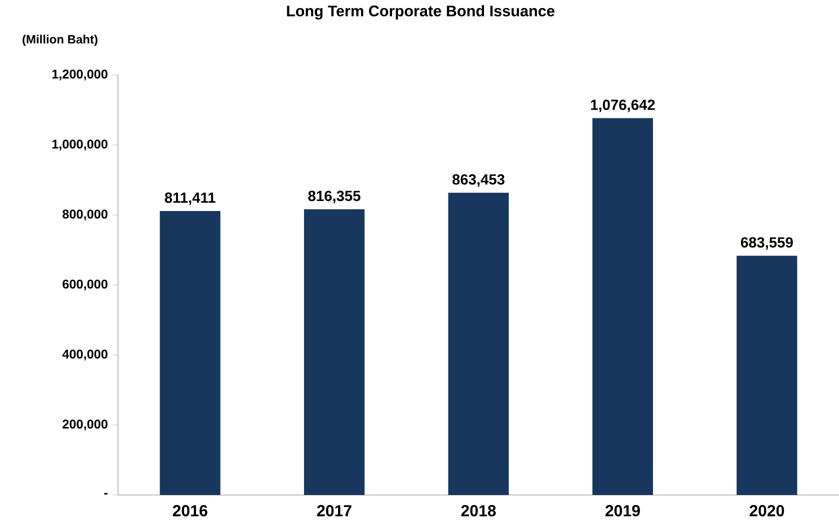 This screenshot has width=839, height=526. What do you see at coordinates (766, 243) in the screenshot?
I see `data-label: 683,559` at bounding box center [766, 243].